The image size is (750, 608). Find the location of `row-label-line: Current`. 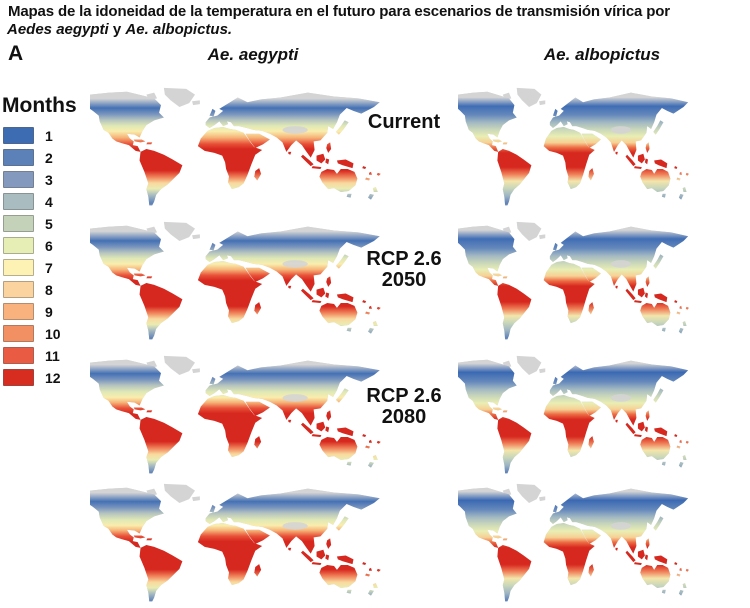

row-label-line: Current is located at coordinates (404, 122).